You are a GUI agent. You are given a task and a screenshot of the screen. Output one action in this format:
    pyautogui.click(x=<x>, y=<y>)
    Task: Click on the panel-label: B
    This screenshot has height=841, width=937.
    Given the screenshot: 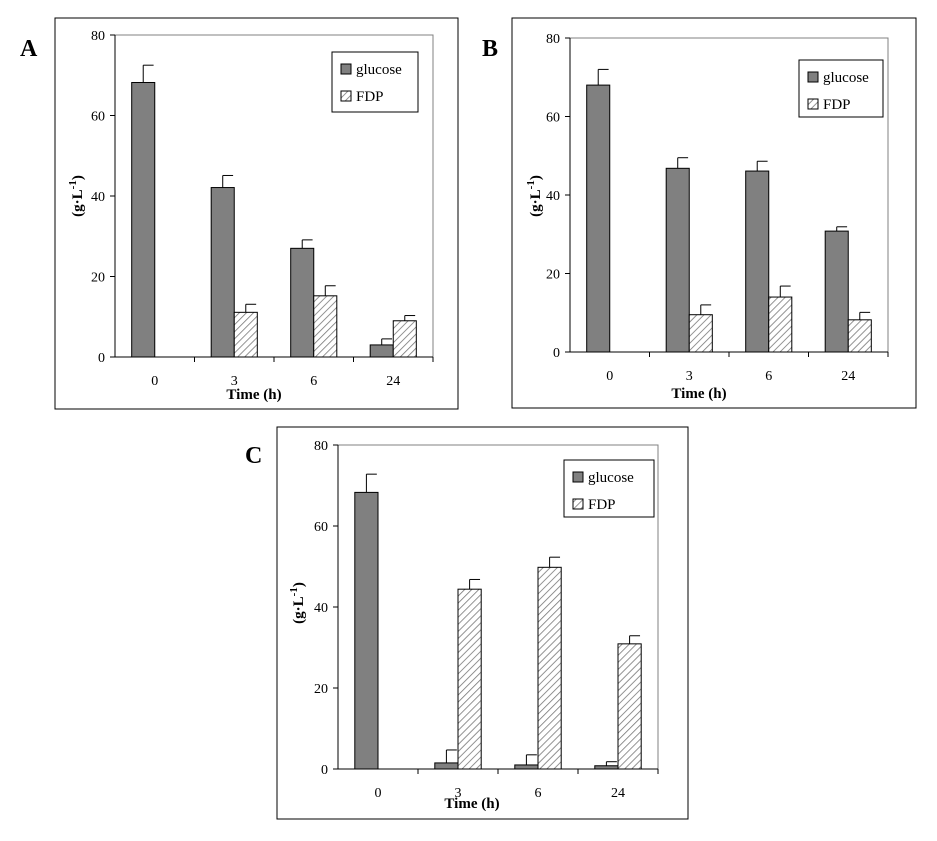 What is the action you would take?
    pyautogui.click(x=490, y=49)
    